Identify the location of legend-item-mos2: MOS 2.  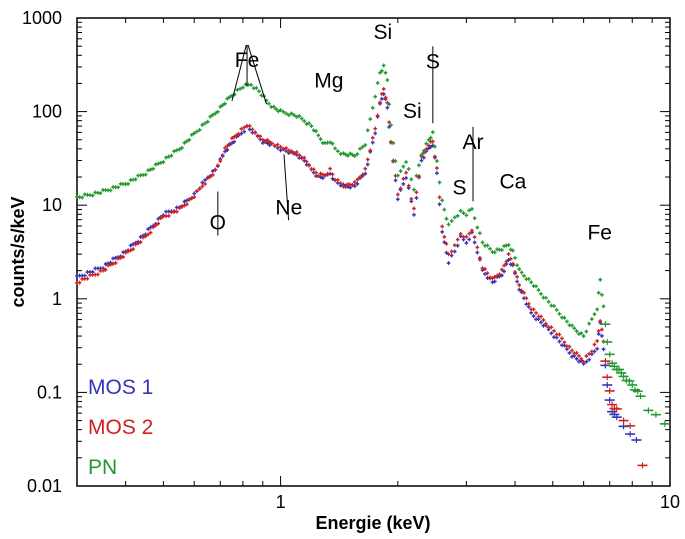
(120, 427).